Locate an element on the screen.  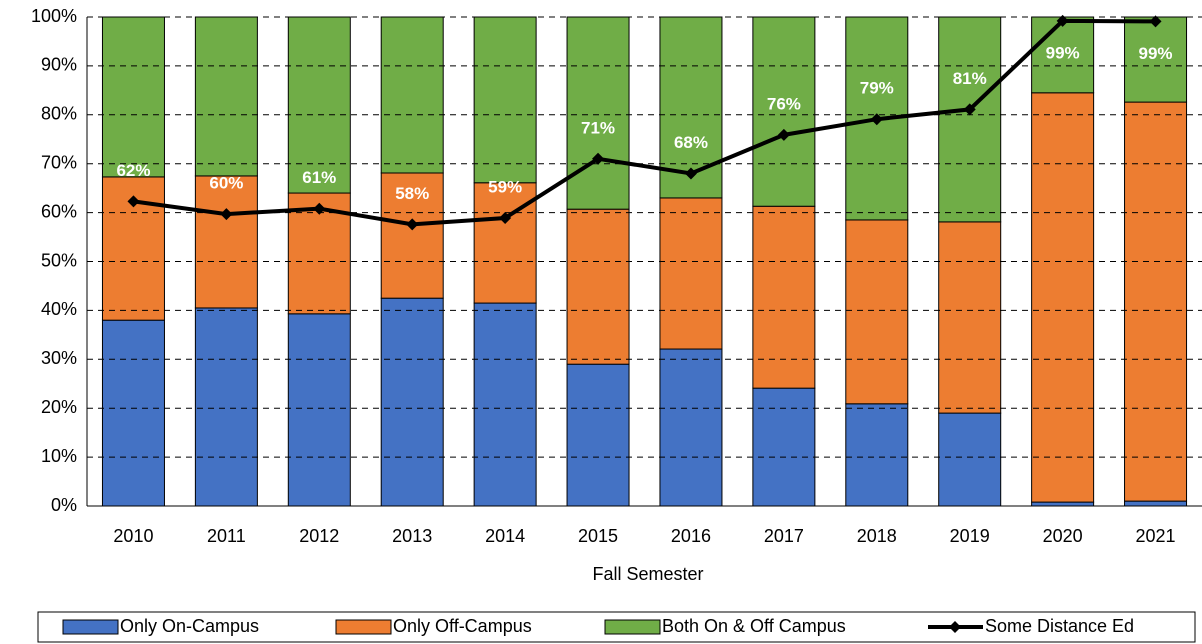
legend-label: Only Off-Campus is located at coordinates (462, 626).